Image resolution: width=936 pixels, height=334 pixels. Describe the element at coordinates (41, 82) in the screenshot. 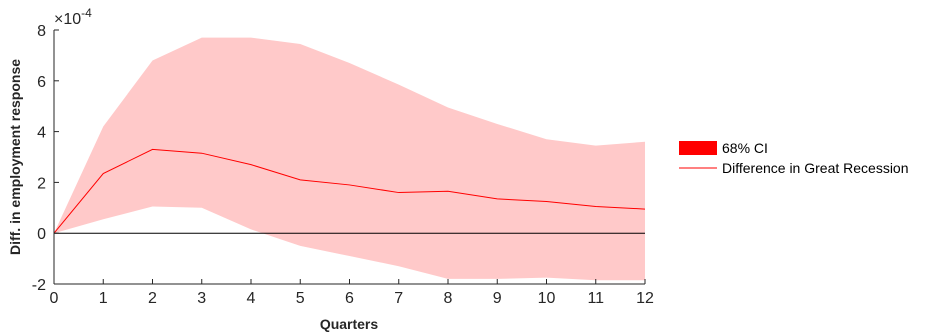

I see `y-tick-label: 6` at that location.